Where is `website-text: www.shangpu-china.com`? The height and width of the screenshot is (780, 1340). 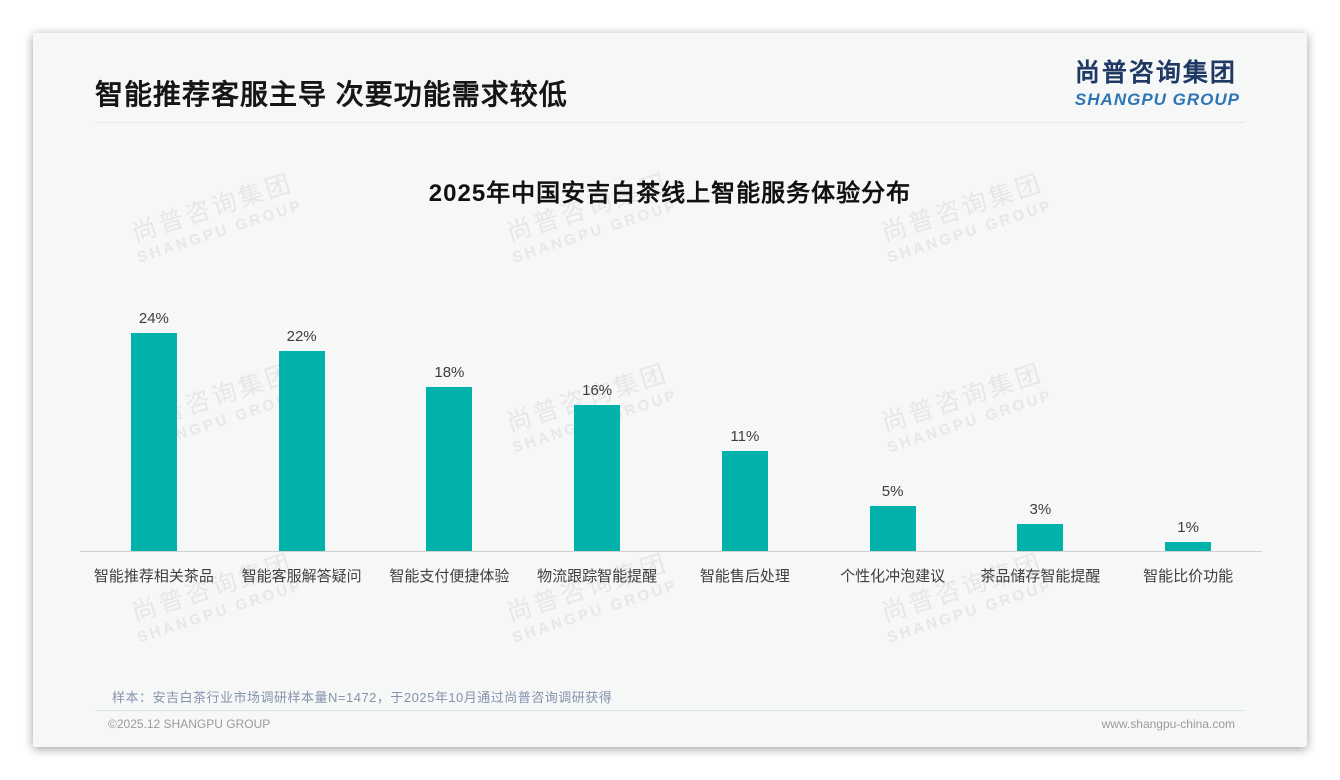
website-text: www.shangpu-china.com is located at coordinates (1168, 724).